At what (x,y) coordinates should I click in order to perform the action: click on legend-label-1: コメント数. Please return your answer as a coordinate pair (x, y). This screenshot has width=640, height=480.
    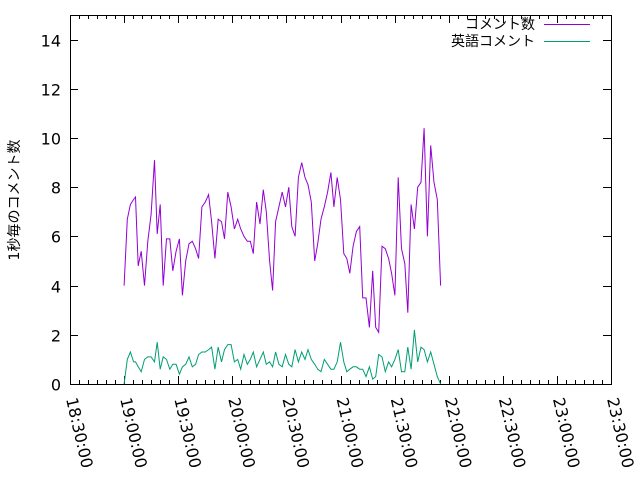
    Looking at the image, I should click on (500, 25).